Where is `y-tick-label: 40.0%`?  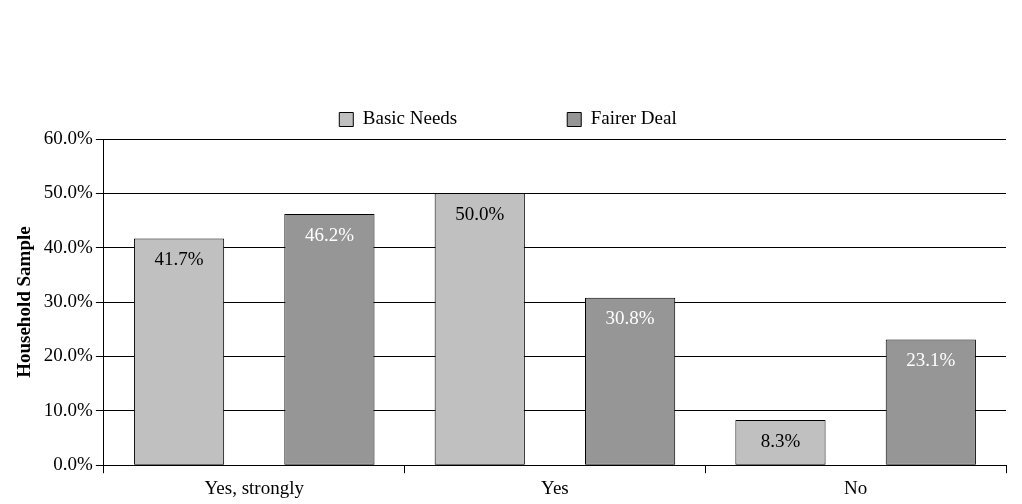 y-tick-label: 40.0% is located at coordinates (68, 246).